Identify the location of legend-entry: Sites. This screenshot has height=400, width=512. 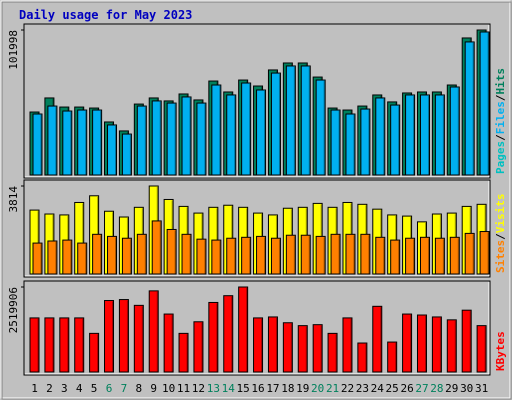
(500, 256).